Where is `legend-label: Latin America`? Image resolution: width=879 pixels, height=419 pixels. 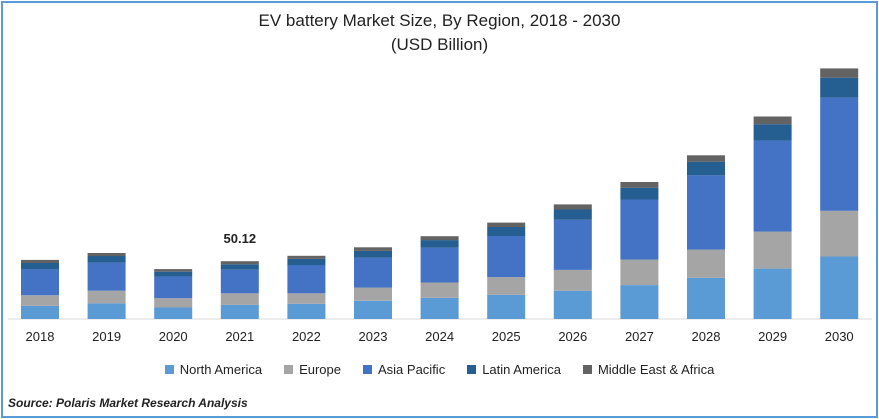
legend-label: Latin America is located at coordinates (521, 369).